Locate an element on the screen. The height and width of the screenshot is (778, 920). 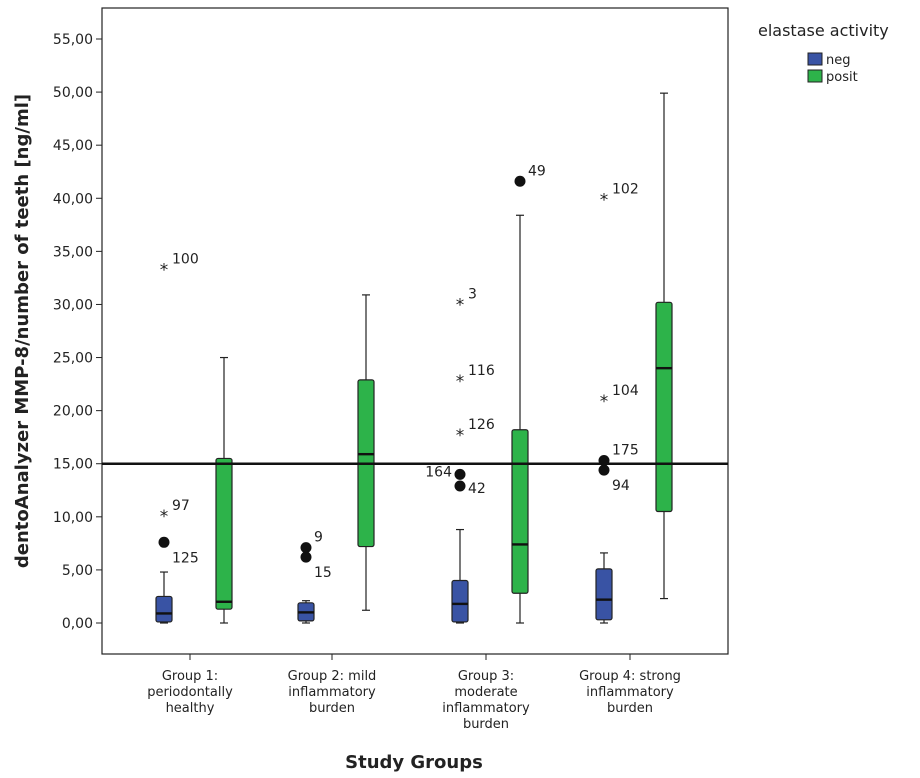
y-tick-label: 50,00 is located at coordinates (73, 93).